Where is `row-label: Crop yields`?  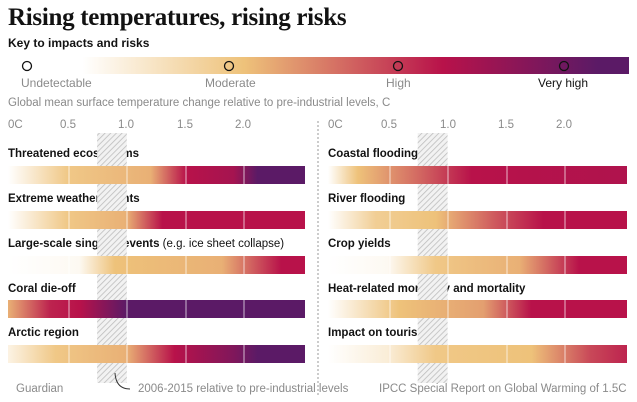 row-label: Crop yields is located at coordinates (359, 244).